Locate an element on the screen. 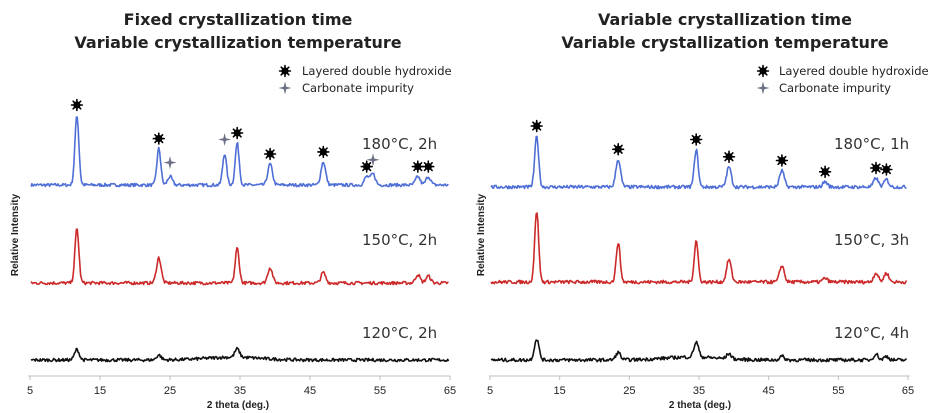  left-trace-label-150: 150°C, 2h is located at coordinates (399, 240).